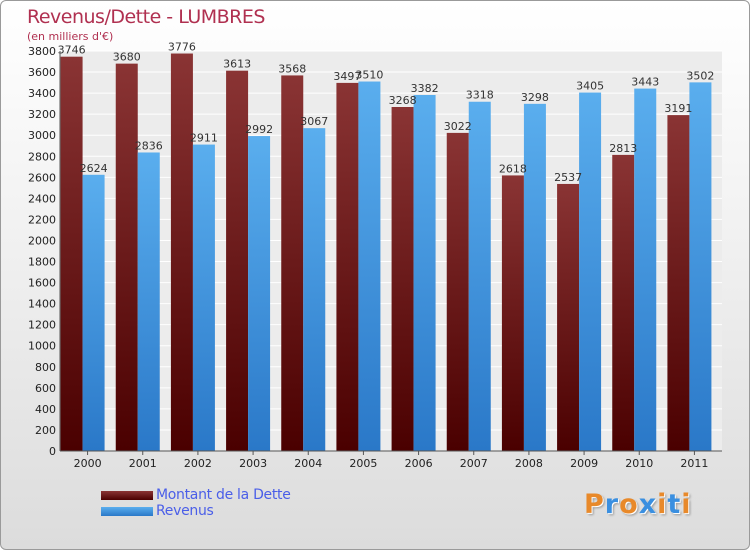 The height and width of the screenshot is (550, 750). I want to click on chart-subtitle: (en milliers d'€), so click(70, 36).